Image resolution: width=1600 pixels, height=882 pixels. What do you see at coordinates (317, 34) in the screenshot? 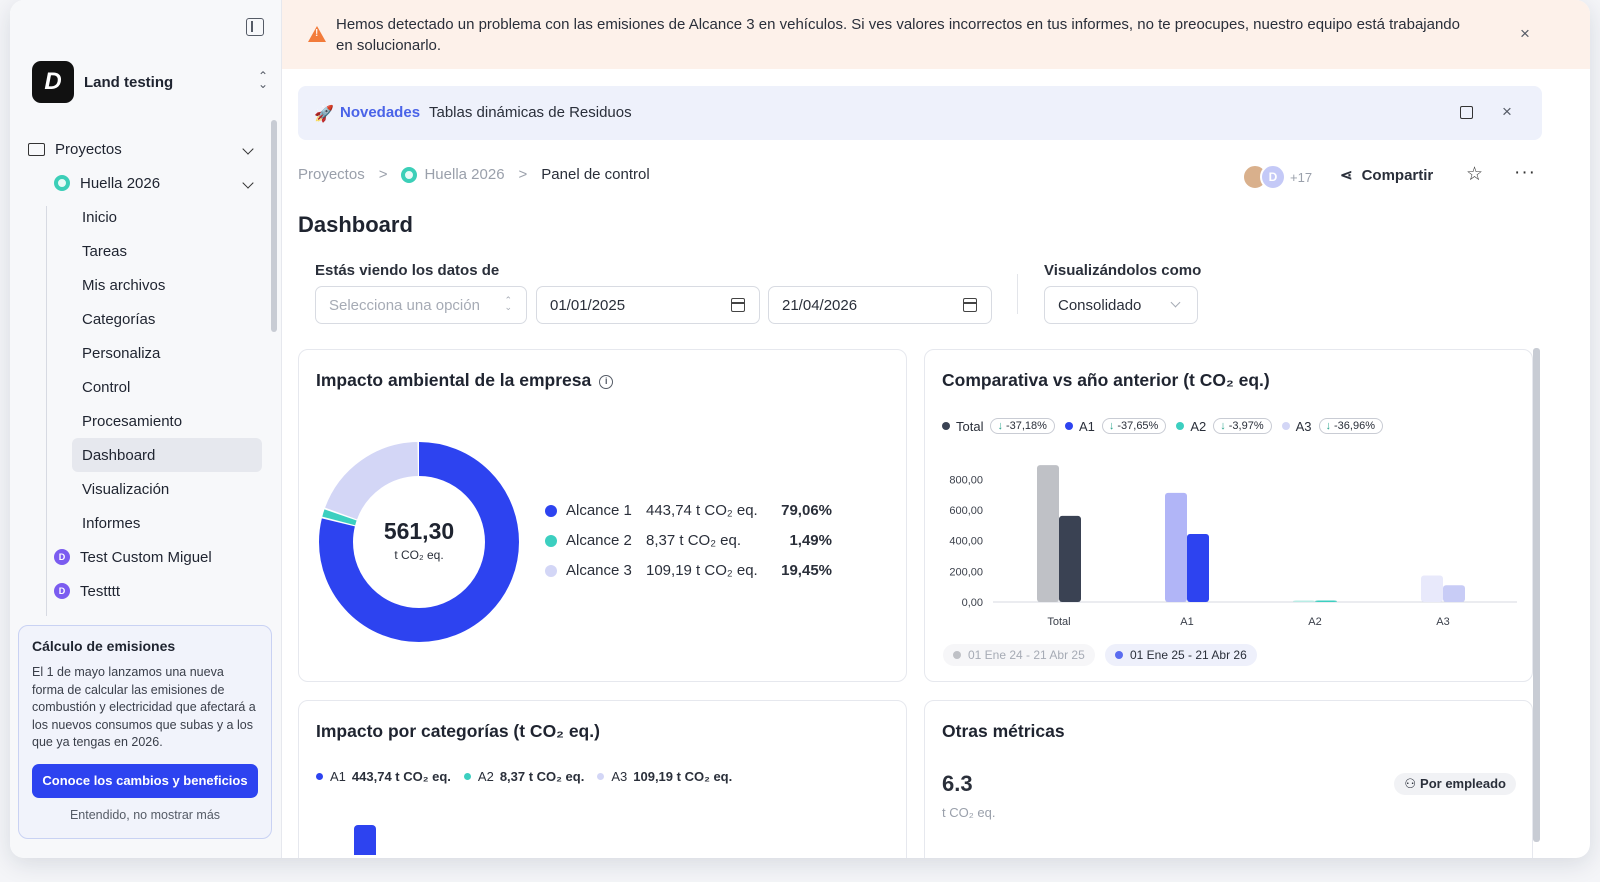
I see `warning-icon` at bounding box center [317, 34].